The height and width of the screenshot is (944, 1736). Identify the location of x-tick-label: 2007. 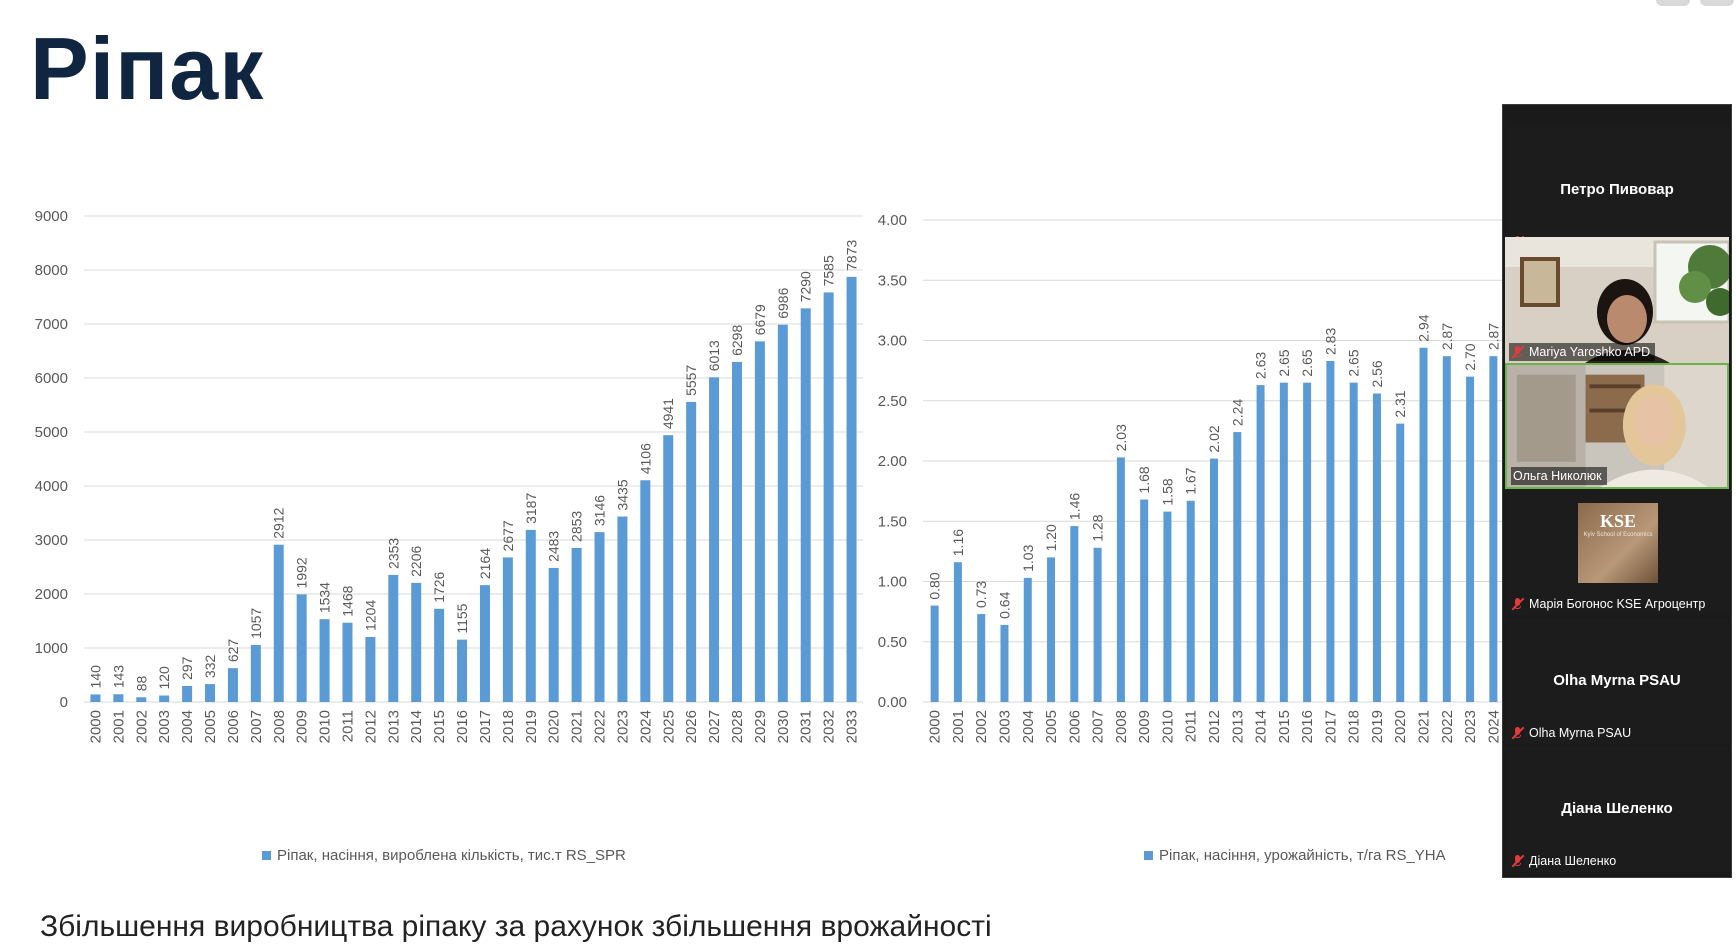
(1098, 726).